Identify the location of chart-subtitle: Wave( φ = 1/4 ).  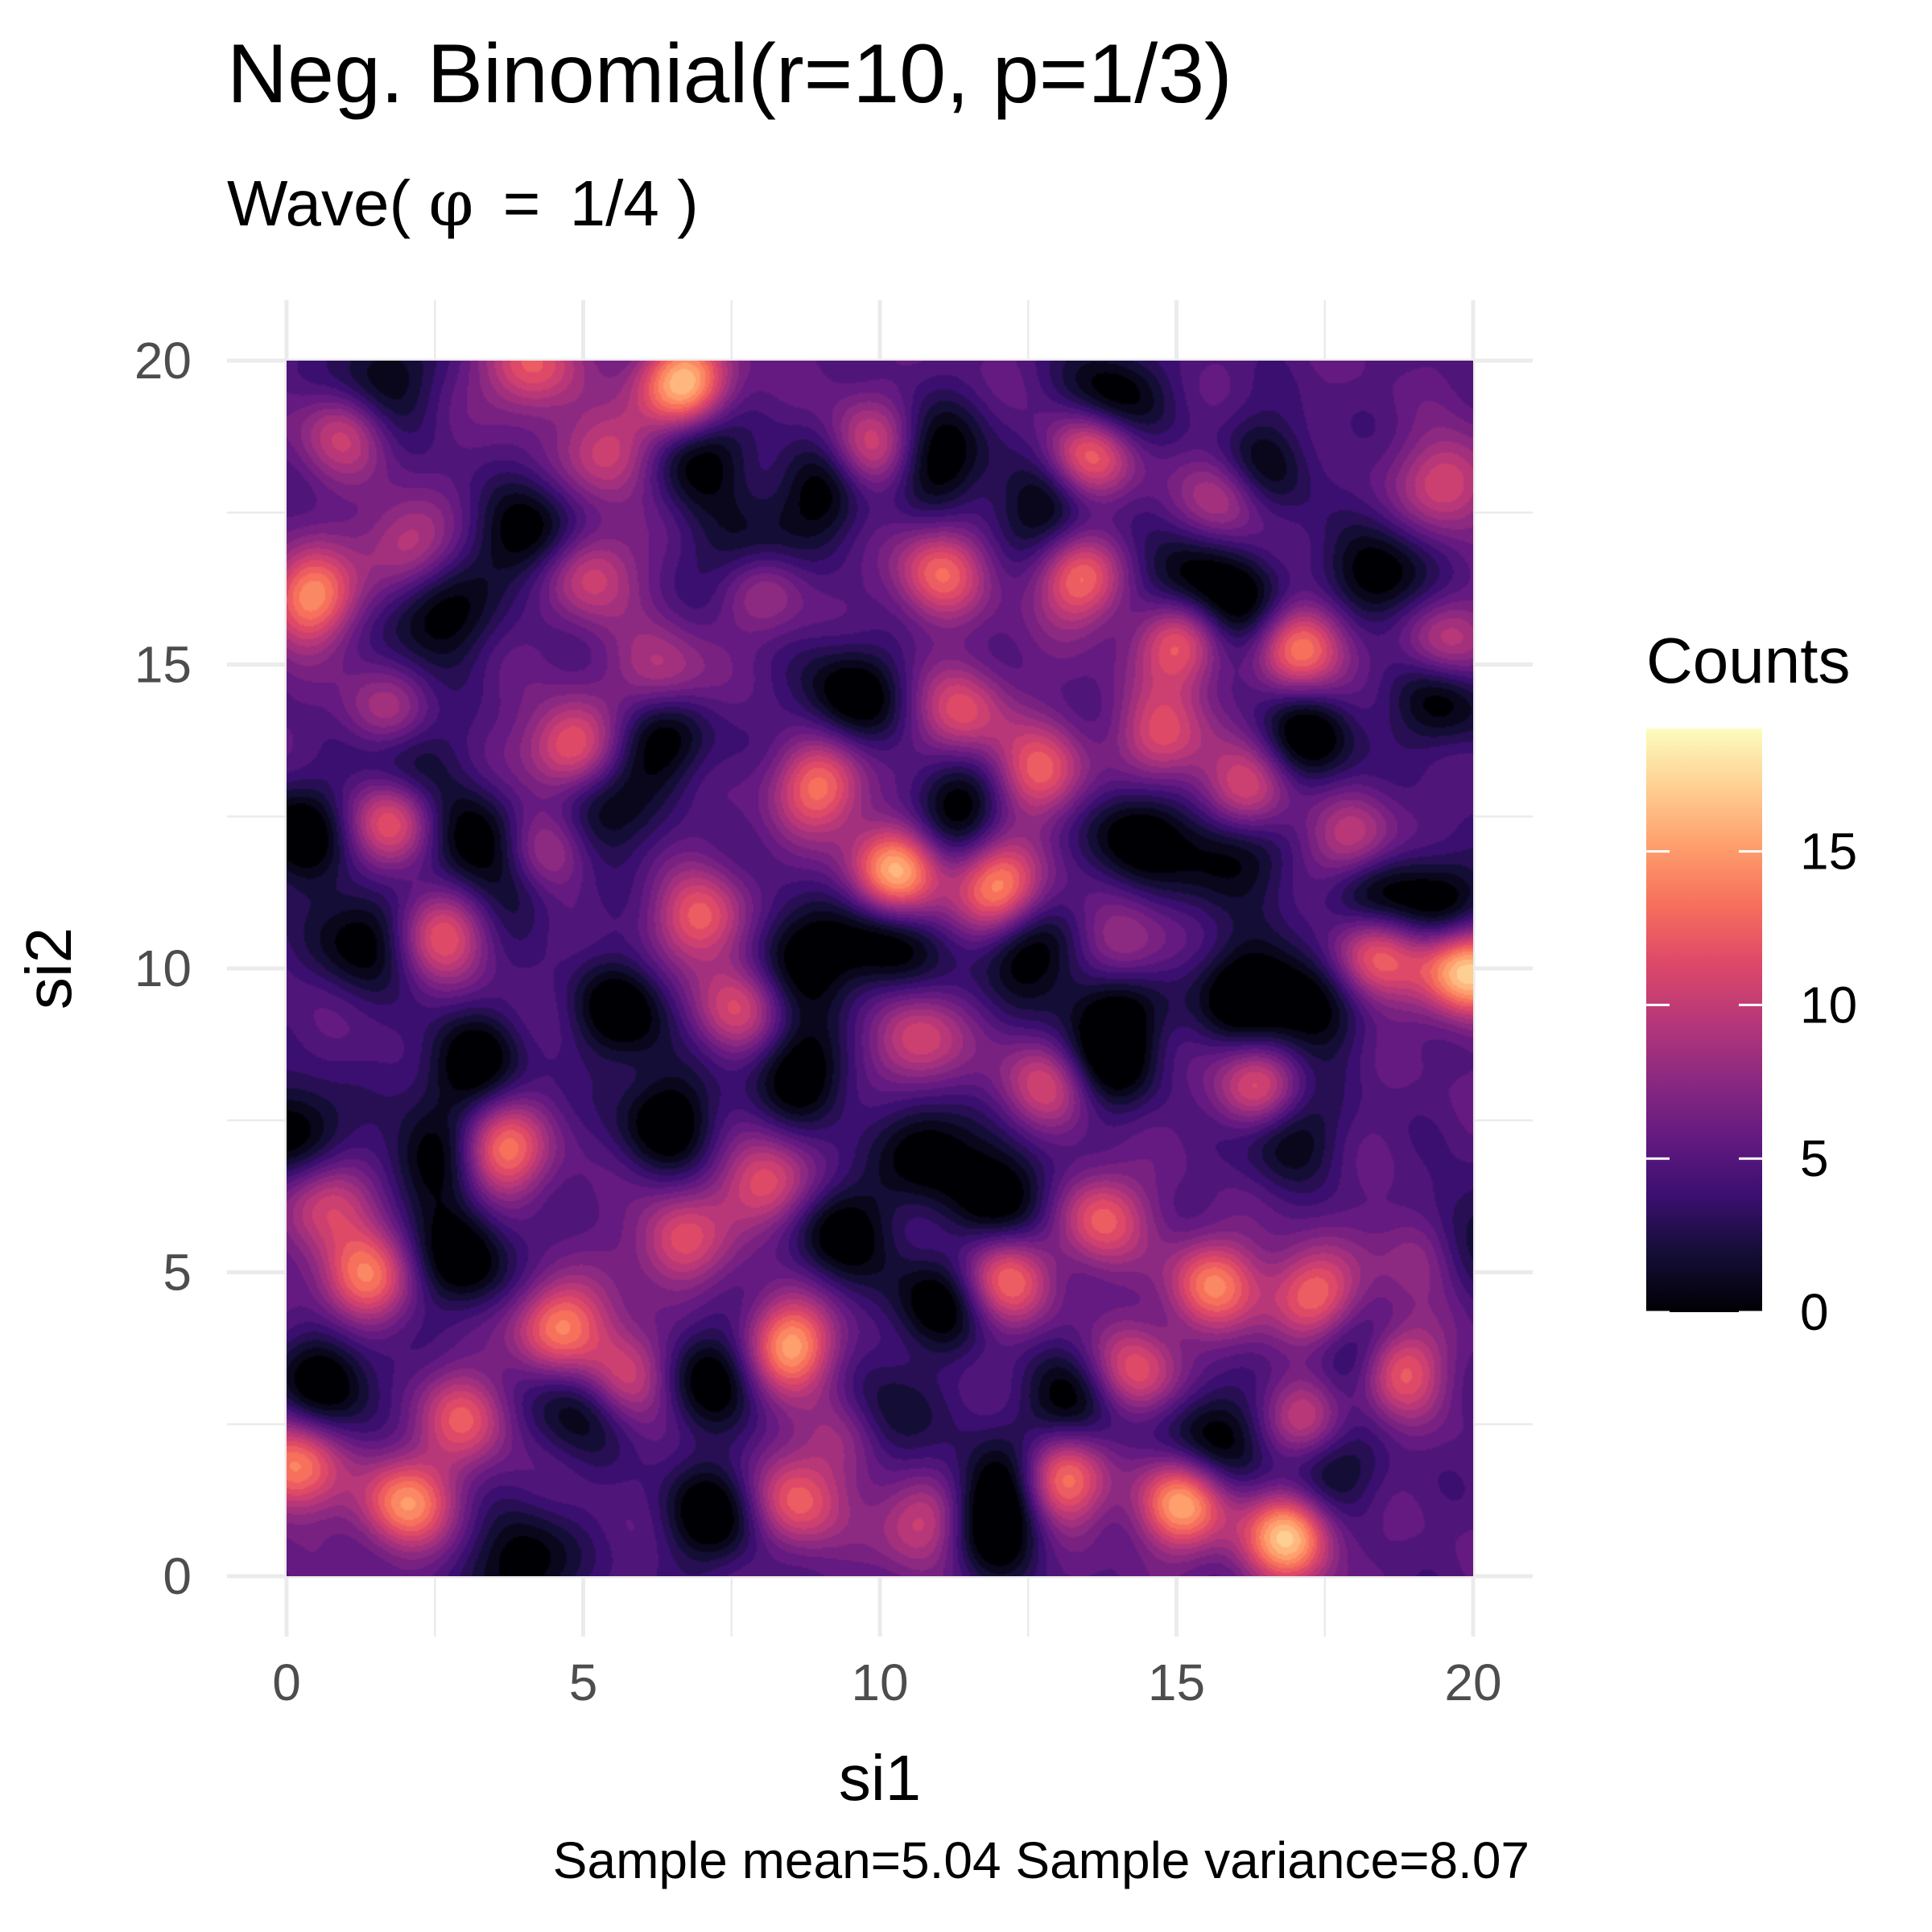
(463, 203).